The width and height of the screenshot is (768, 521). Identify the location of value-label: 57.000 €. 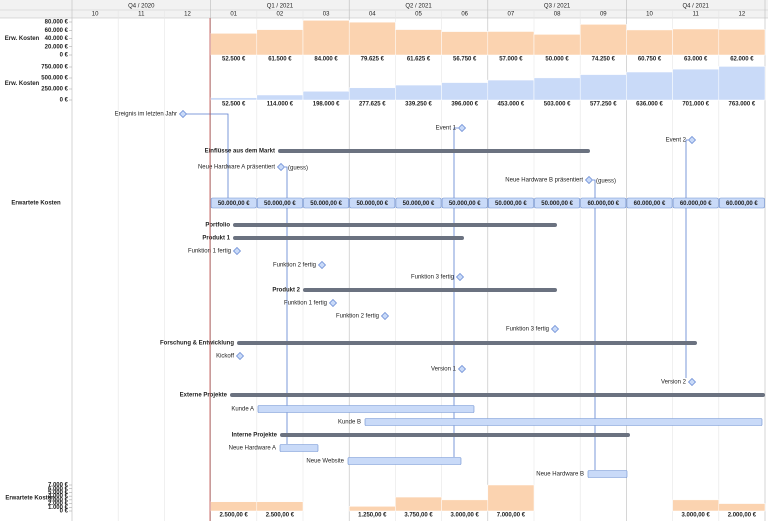
(511, 60).